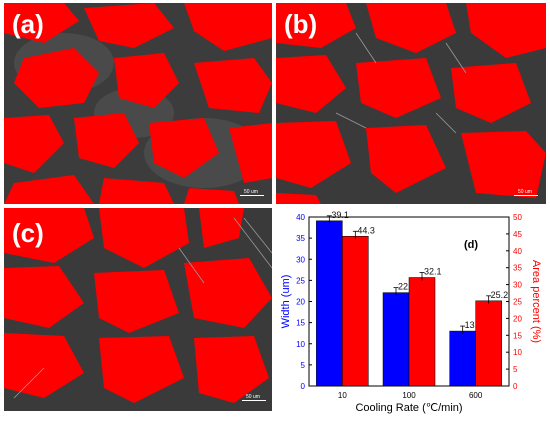  What do you see at coordinates (300, 217) in the screenshot?
I see `left-tick-label: 40` at bounding box center [300, 217].